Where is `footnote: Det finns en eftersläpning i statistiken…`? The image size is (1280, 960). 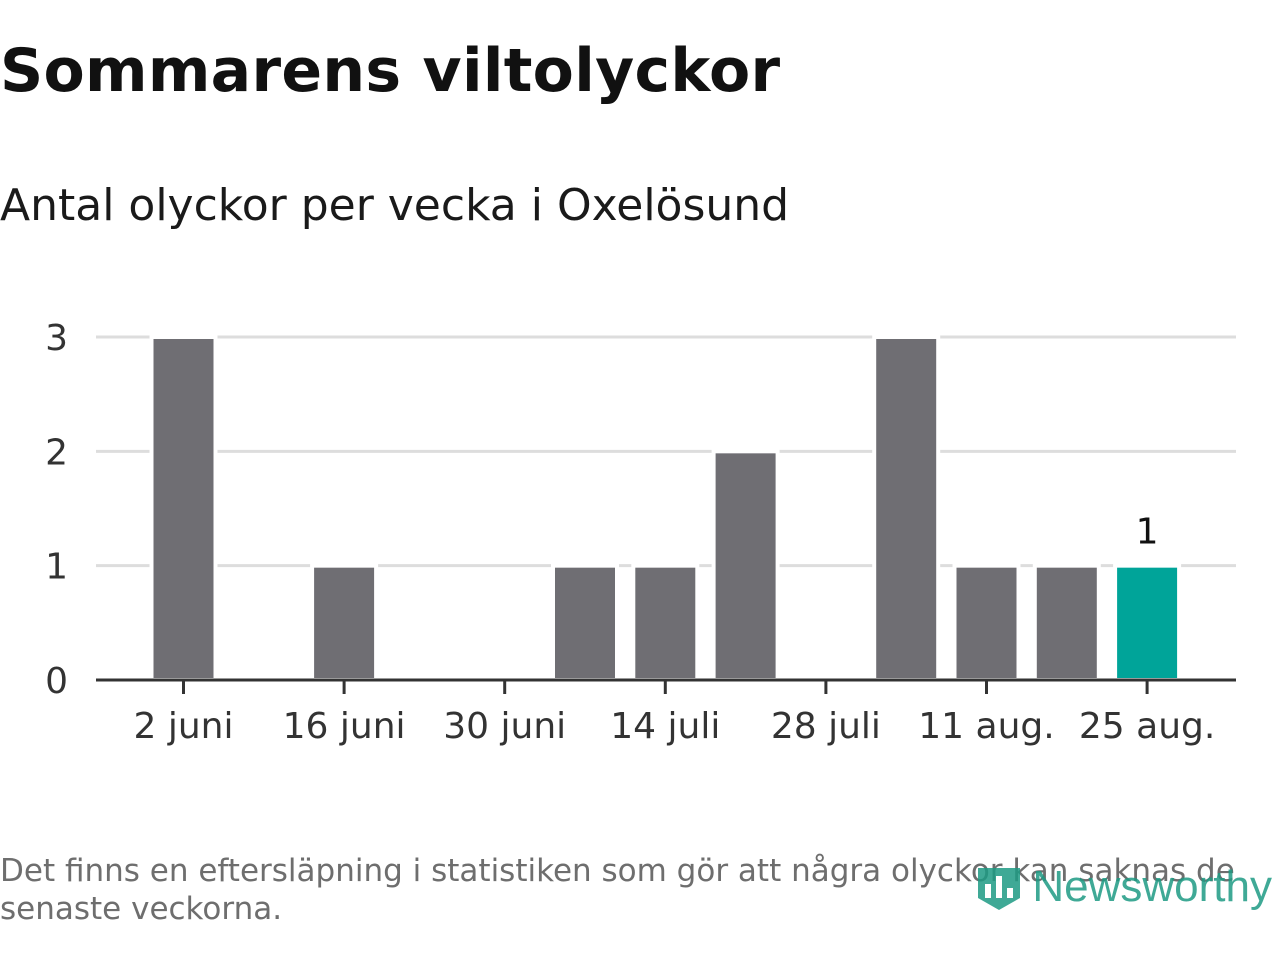
footnote: Det finns en eftersläpning i statistiken… is located at coordinates (617, 890).